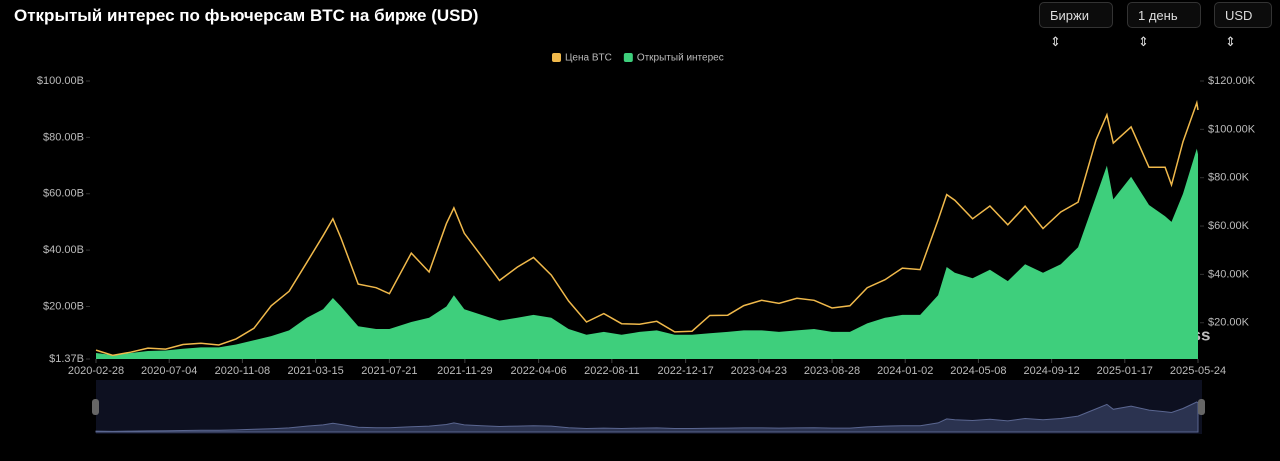 The image size is (1280, 461). Describe the element at coordinates (680, 58) in the screenshot. I see `legend-label: Открытый интерес` at that location.